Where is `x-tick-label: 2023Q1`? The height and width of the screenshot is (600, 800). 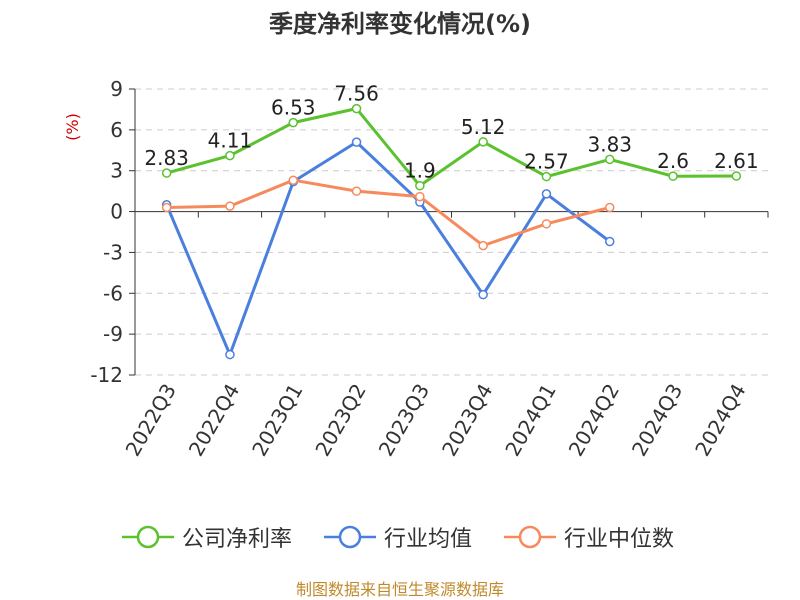 x-tick-label: 2023Q1 is located at coordinates (277, 420).